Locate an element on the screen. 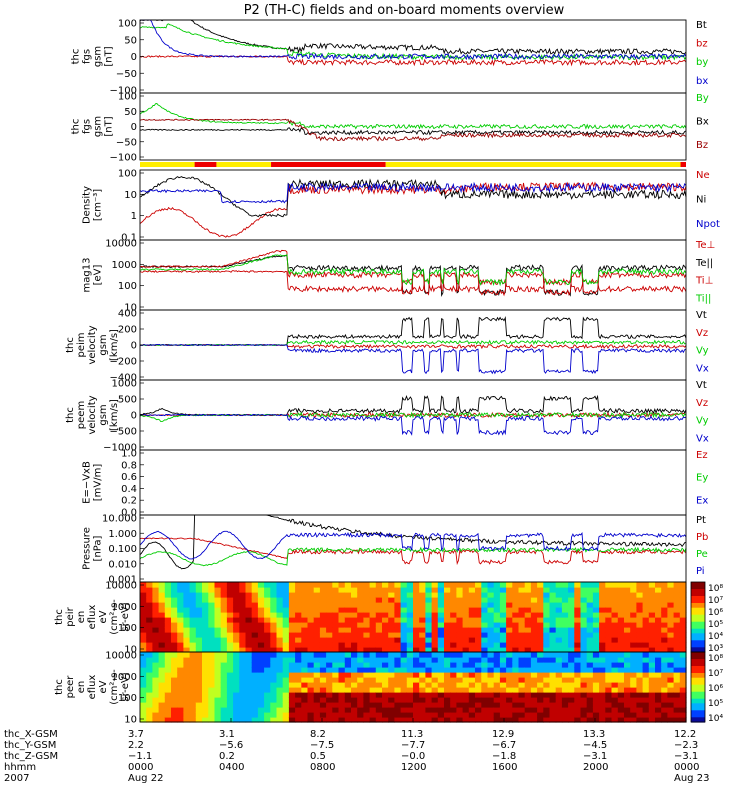 The image size is (750, 800). legend-Te⊥: Te⊥ is located at coordinates (705, 245).